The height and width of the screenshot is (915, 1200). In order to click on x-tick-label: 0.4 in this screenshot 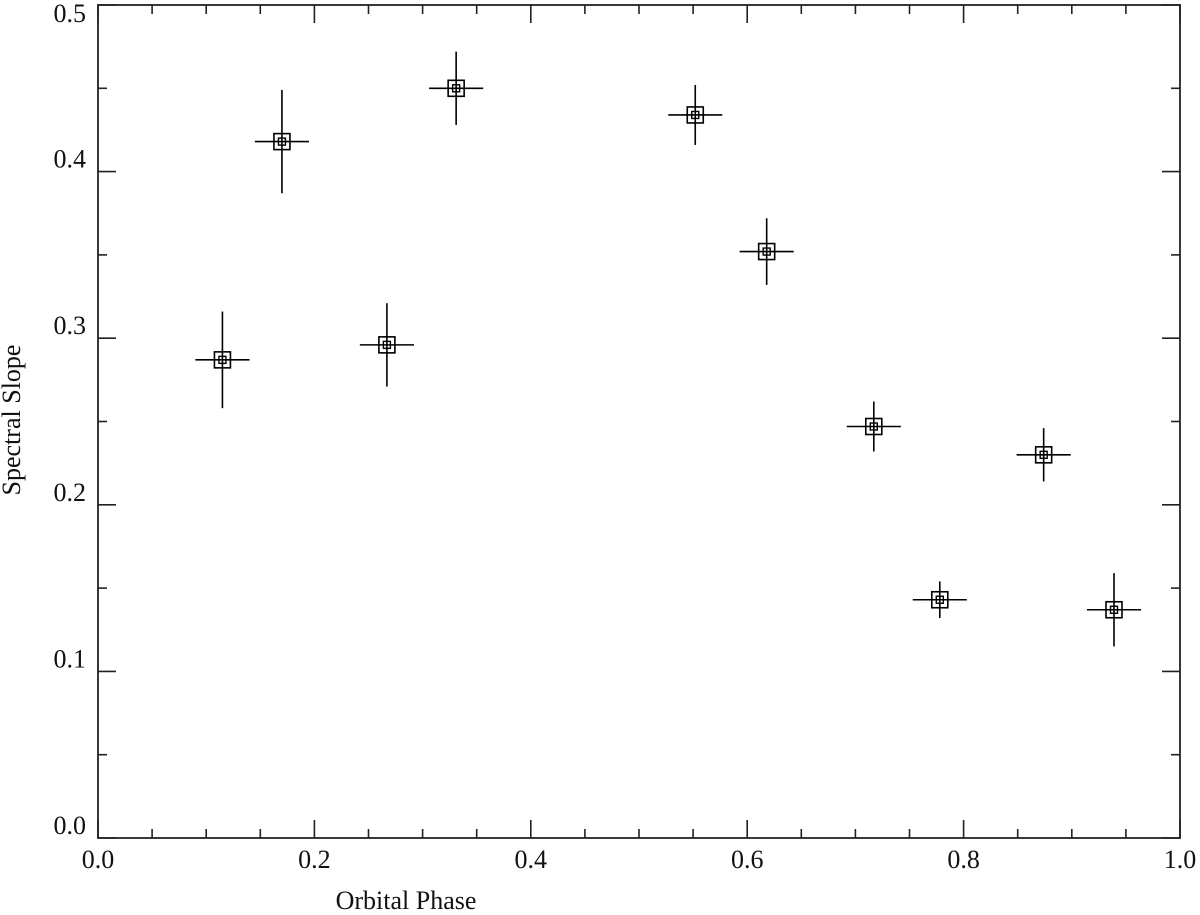, I will do `click(531, 859)`.